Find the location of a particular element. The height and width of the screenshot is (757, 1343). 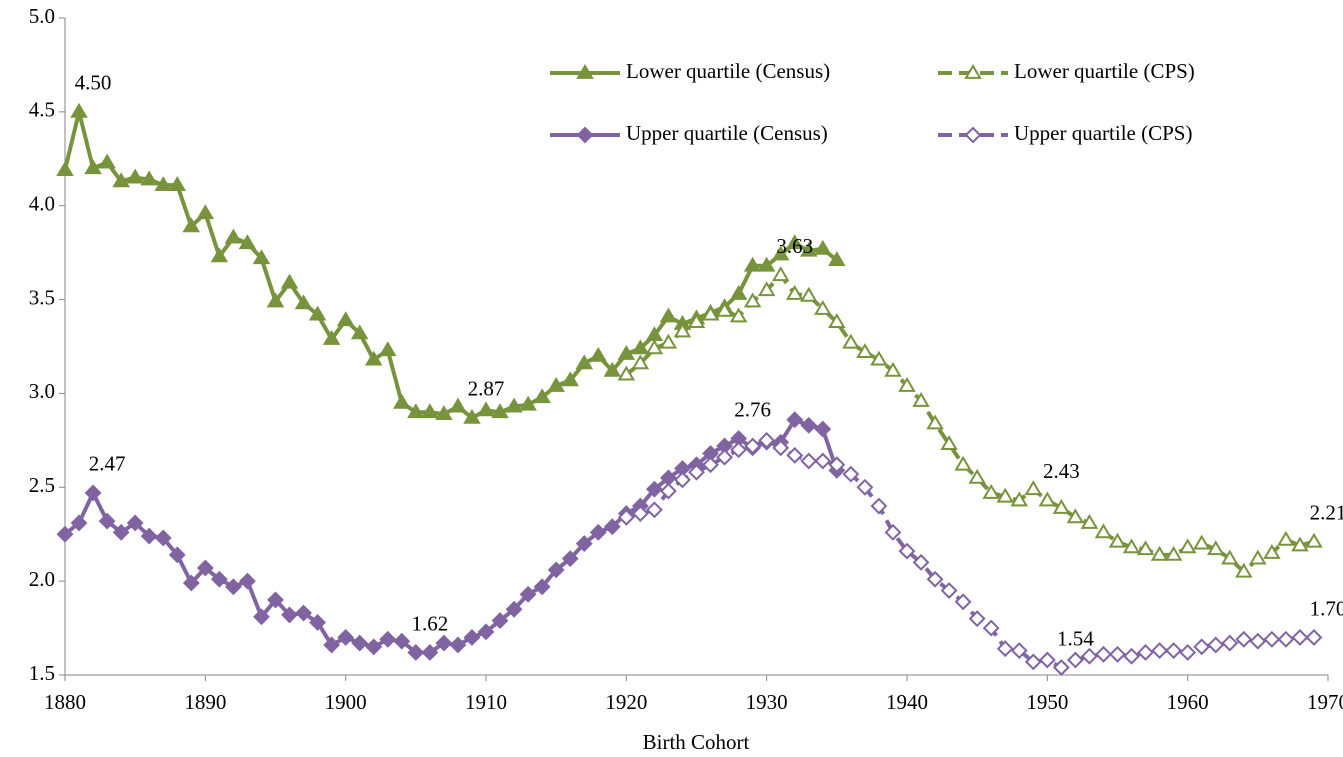

annotation: 1.62 is located at coordinates (429, 623).